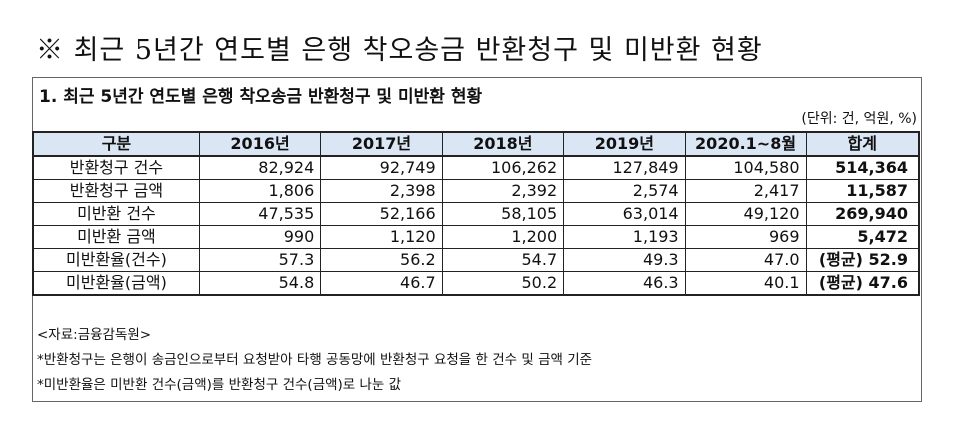  I want to click on row-label: 미반환율(금액), so click(116, 283).